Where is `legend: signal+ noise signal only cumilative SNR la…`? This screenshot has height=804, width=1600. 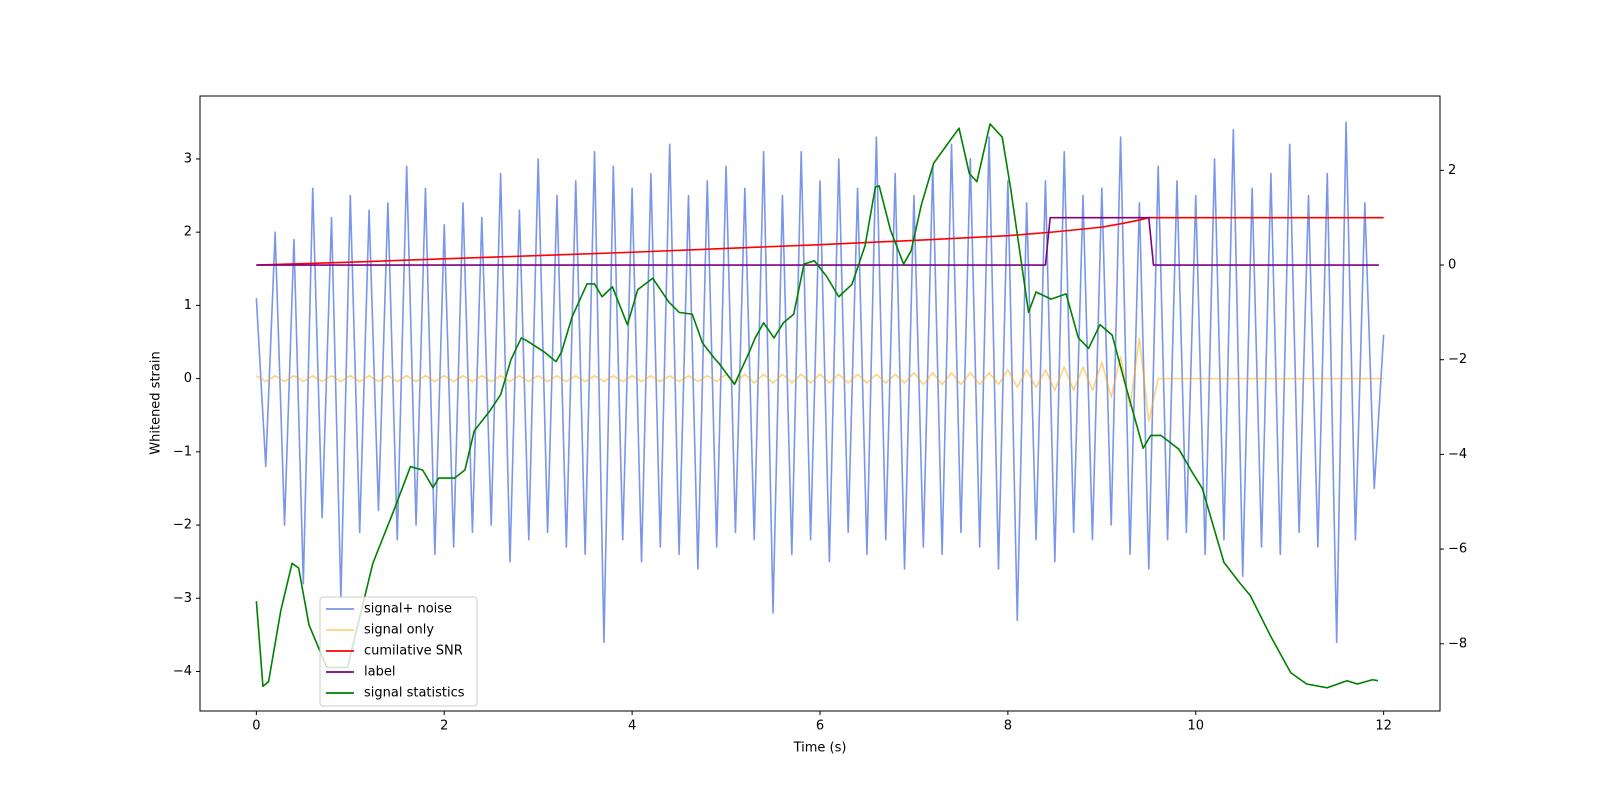
legend: signal+ noise signal only cumilative SNR la… is located at coordinates (398, 651).